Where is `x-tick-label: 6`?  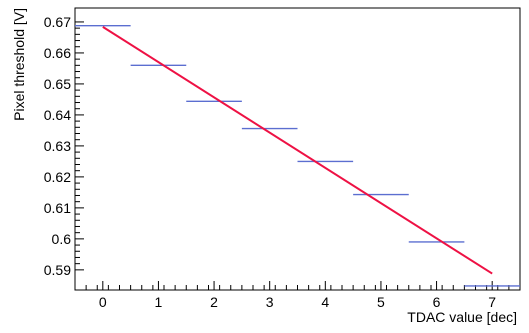 x-tick-label: 6 is located at coordinates (437, 302).